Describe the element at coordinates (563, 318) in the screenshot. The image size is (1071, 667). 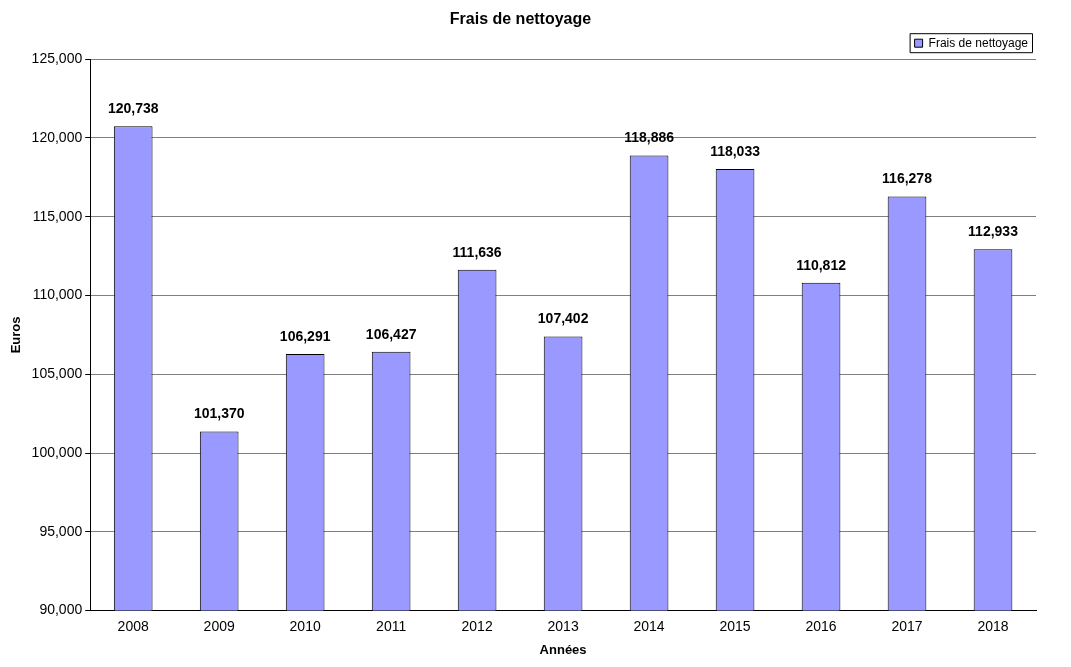
I see `data-label: 107,402` at that location.